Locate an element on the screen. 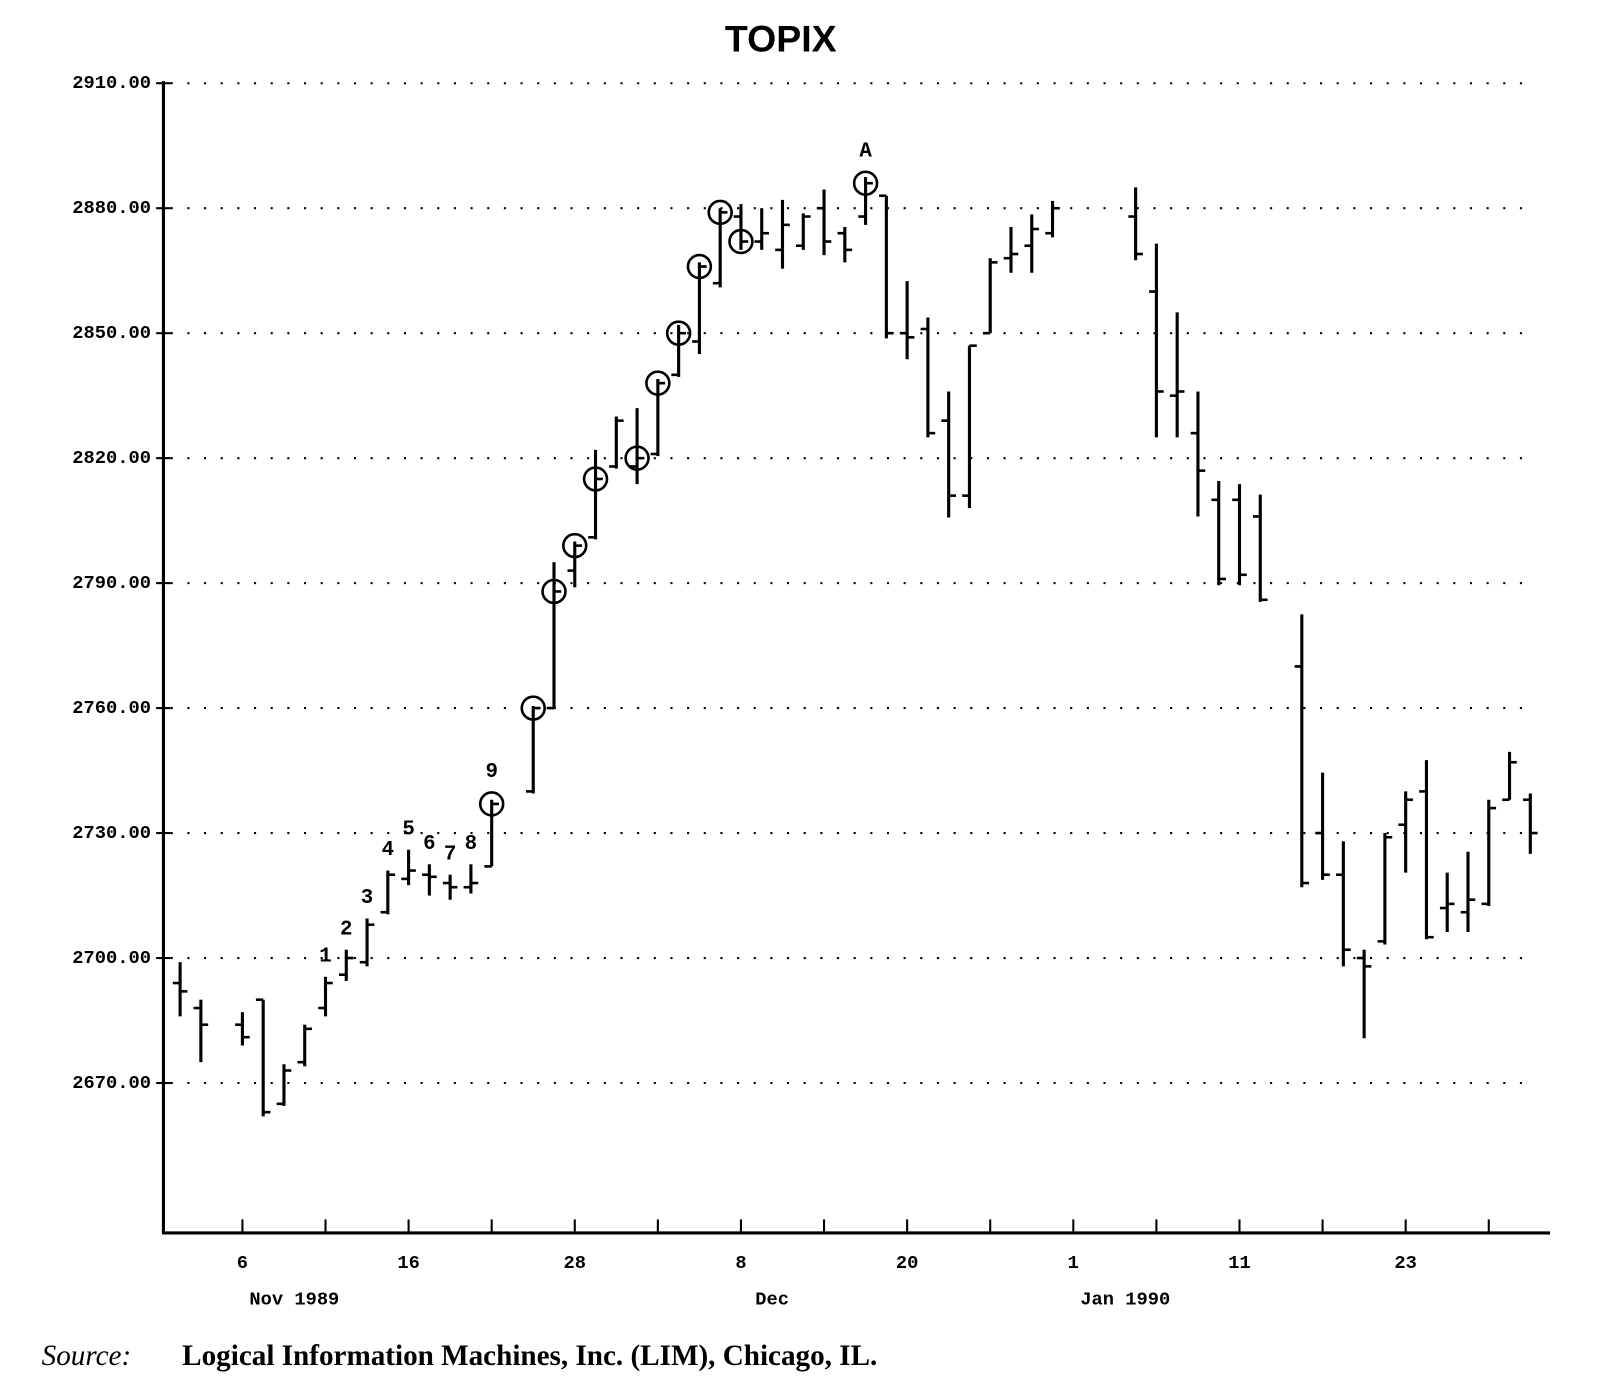 The width and height of the screenshot is (1624, 1388). annotation: 8 is located at coordinates (471, 844).